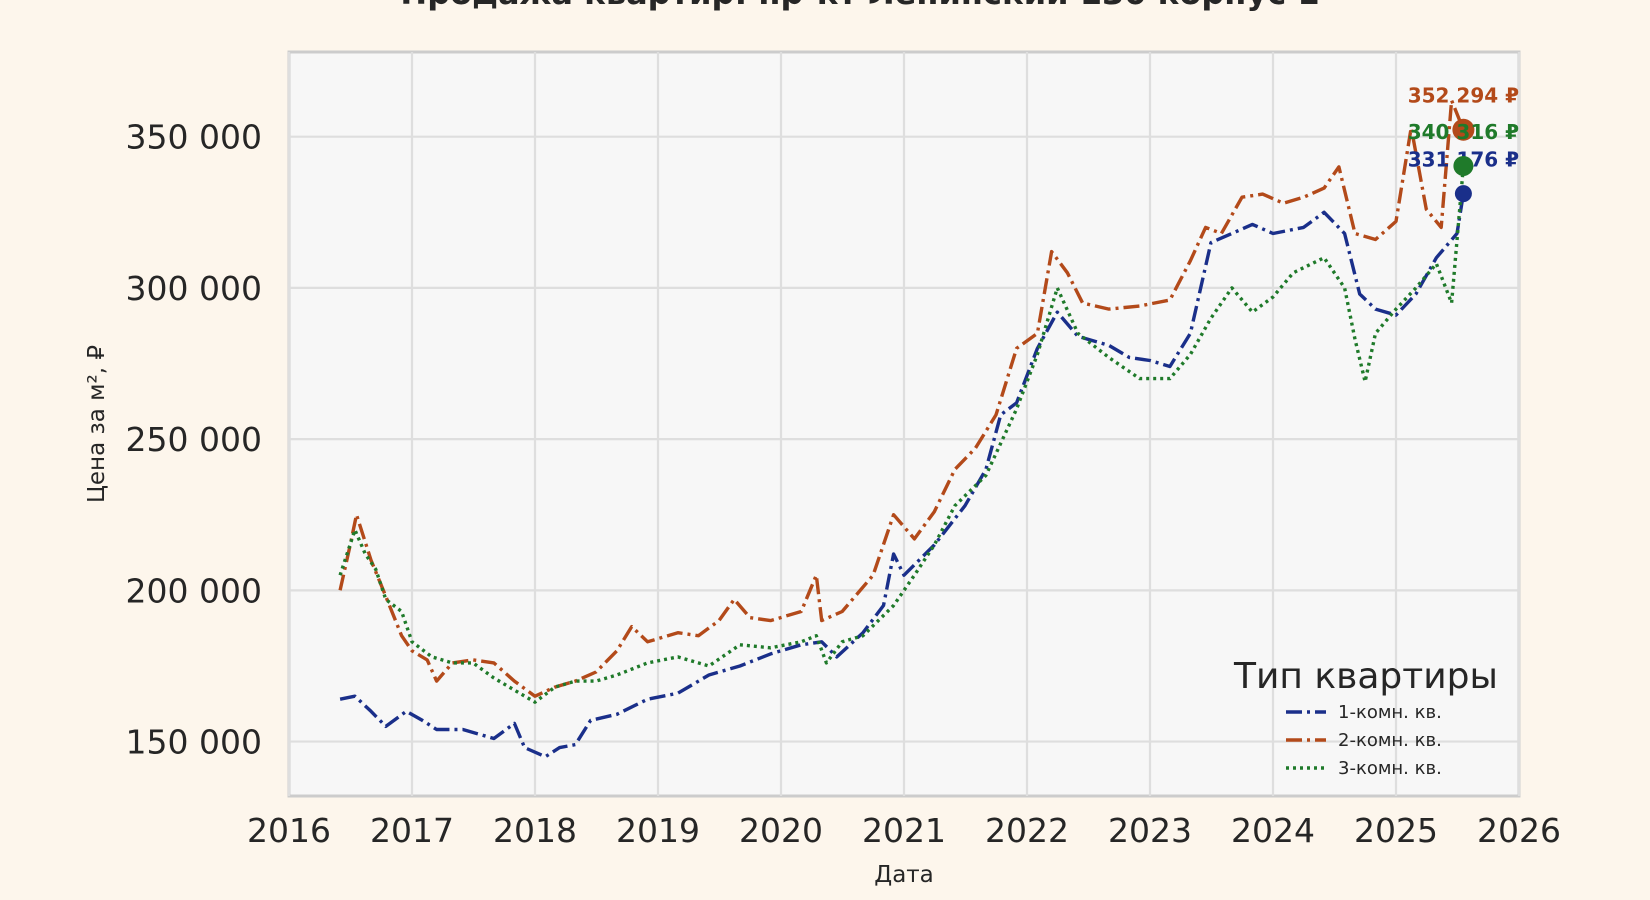 The height and width of the screenshot is (900, 1650). Describe the element at coordinates (1390, 712) in the screenshot. I see `legend-label: 1-комн. кв.` at that location.